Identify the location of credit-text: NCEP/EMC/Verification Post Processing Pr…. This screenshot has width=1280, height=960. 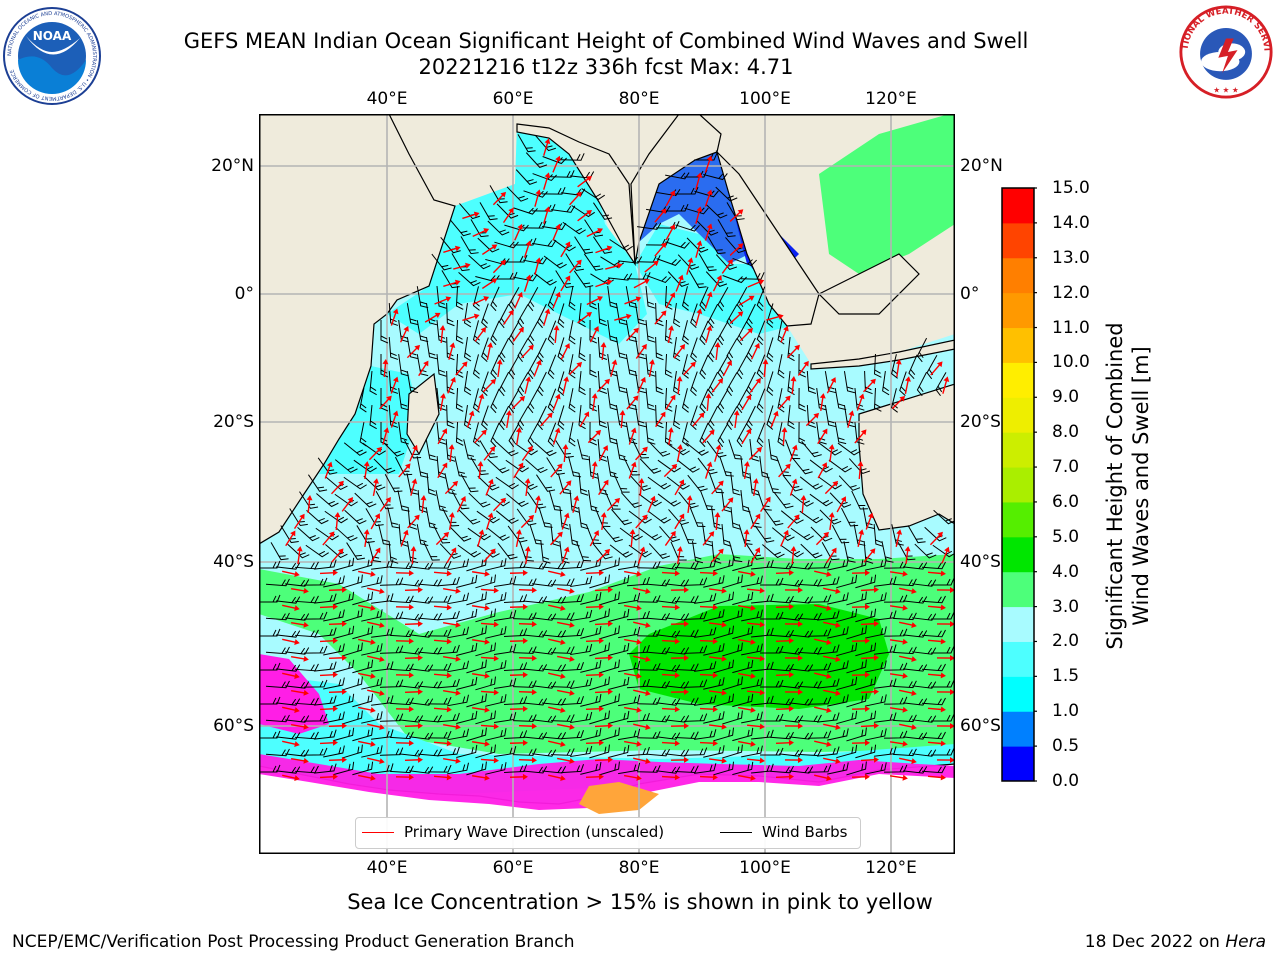
(293, 942).